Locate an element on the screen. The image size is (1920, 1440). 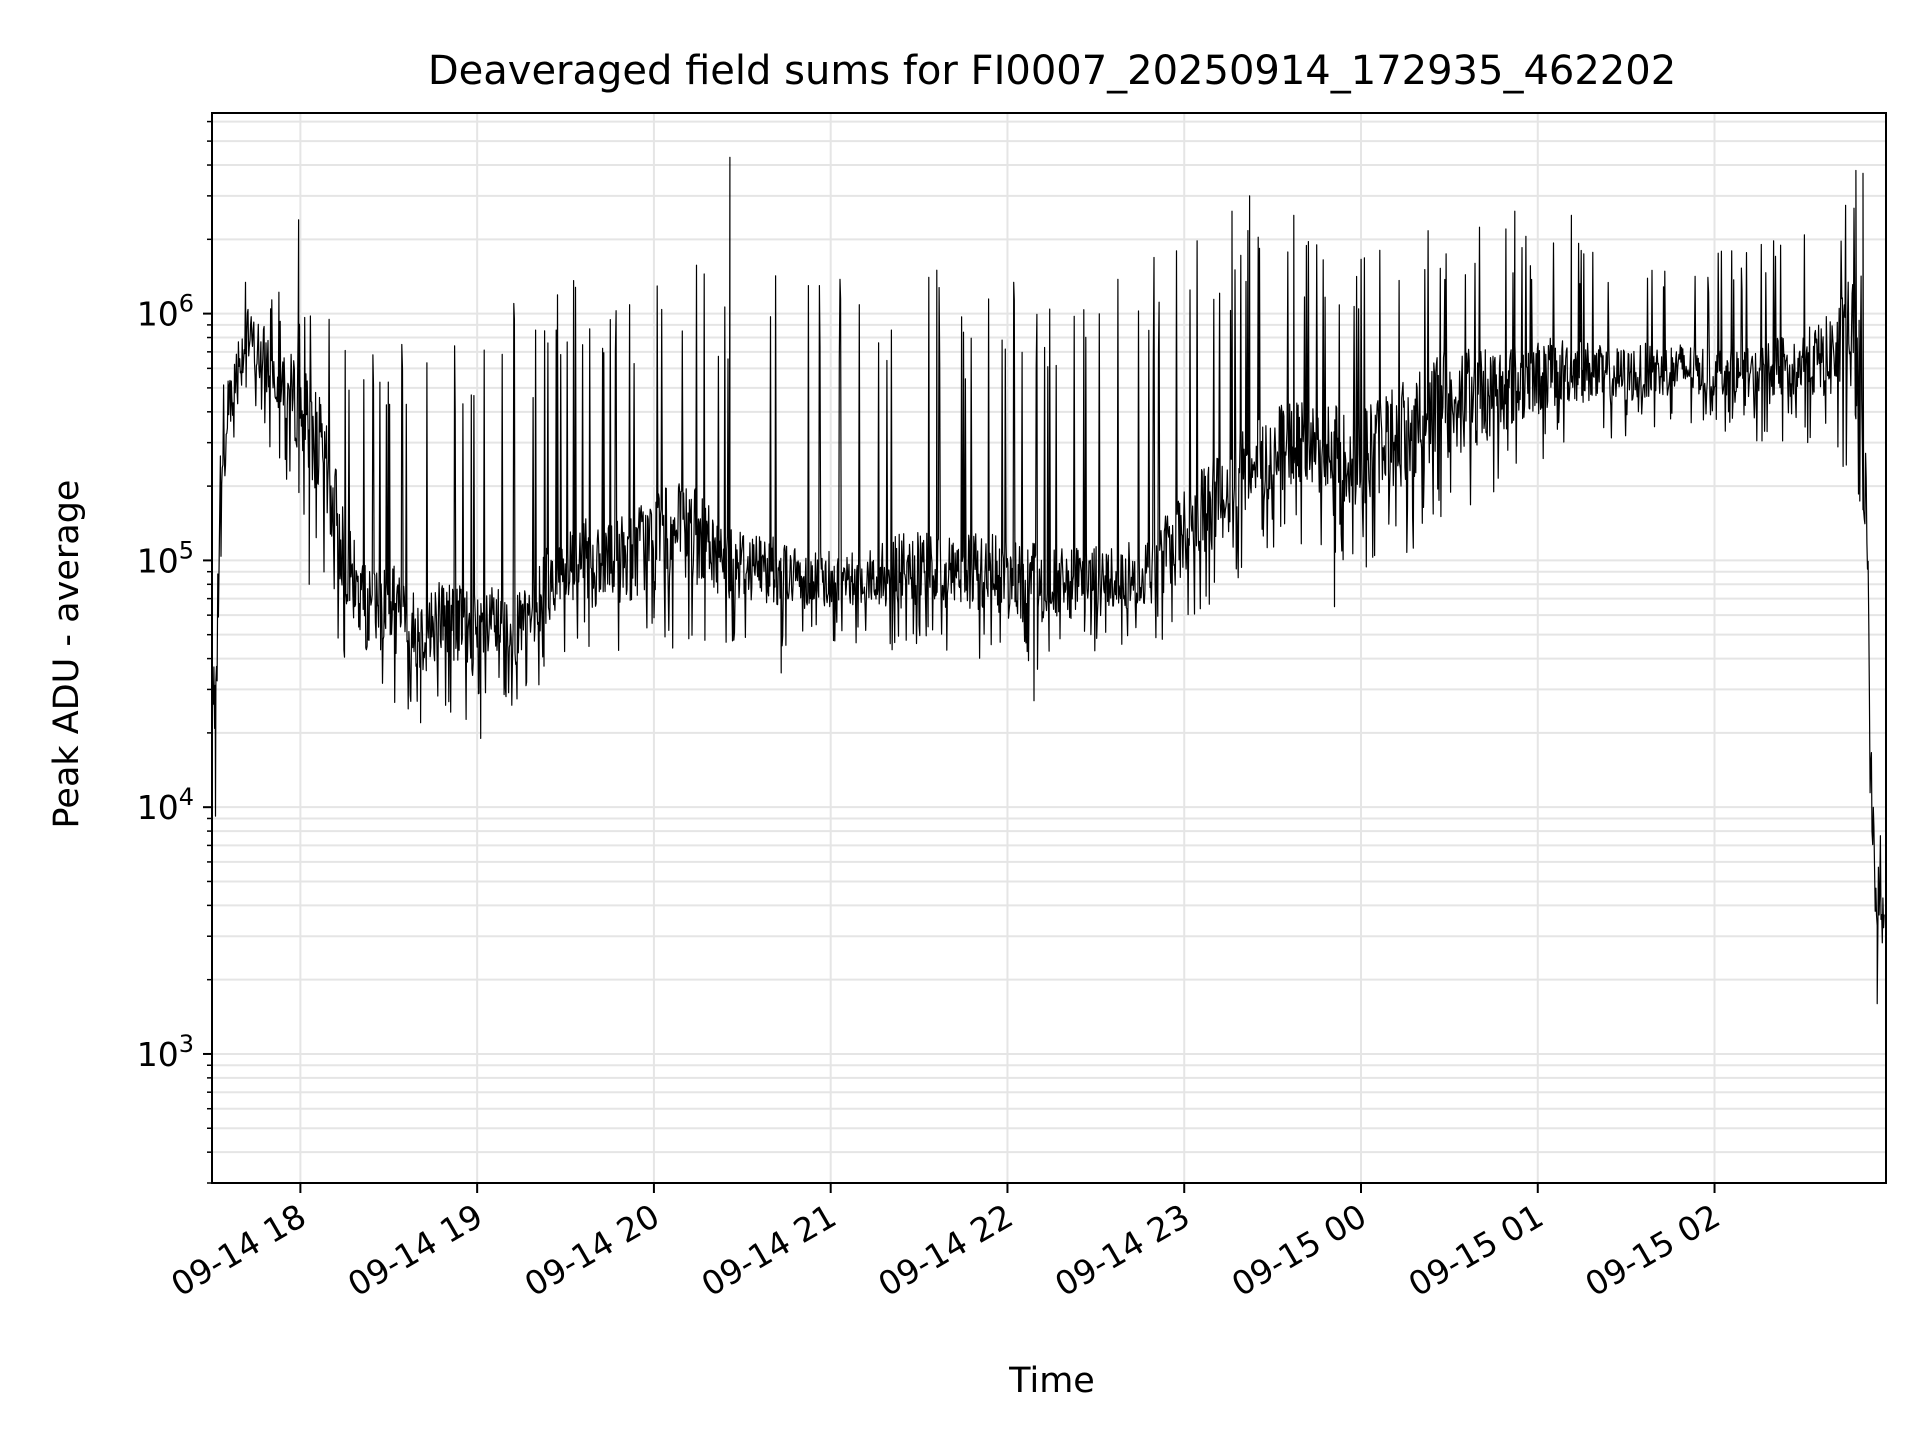
y-tick-label: 10⁴ is located at coordinates (165, 805).